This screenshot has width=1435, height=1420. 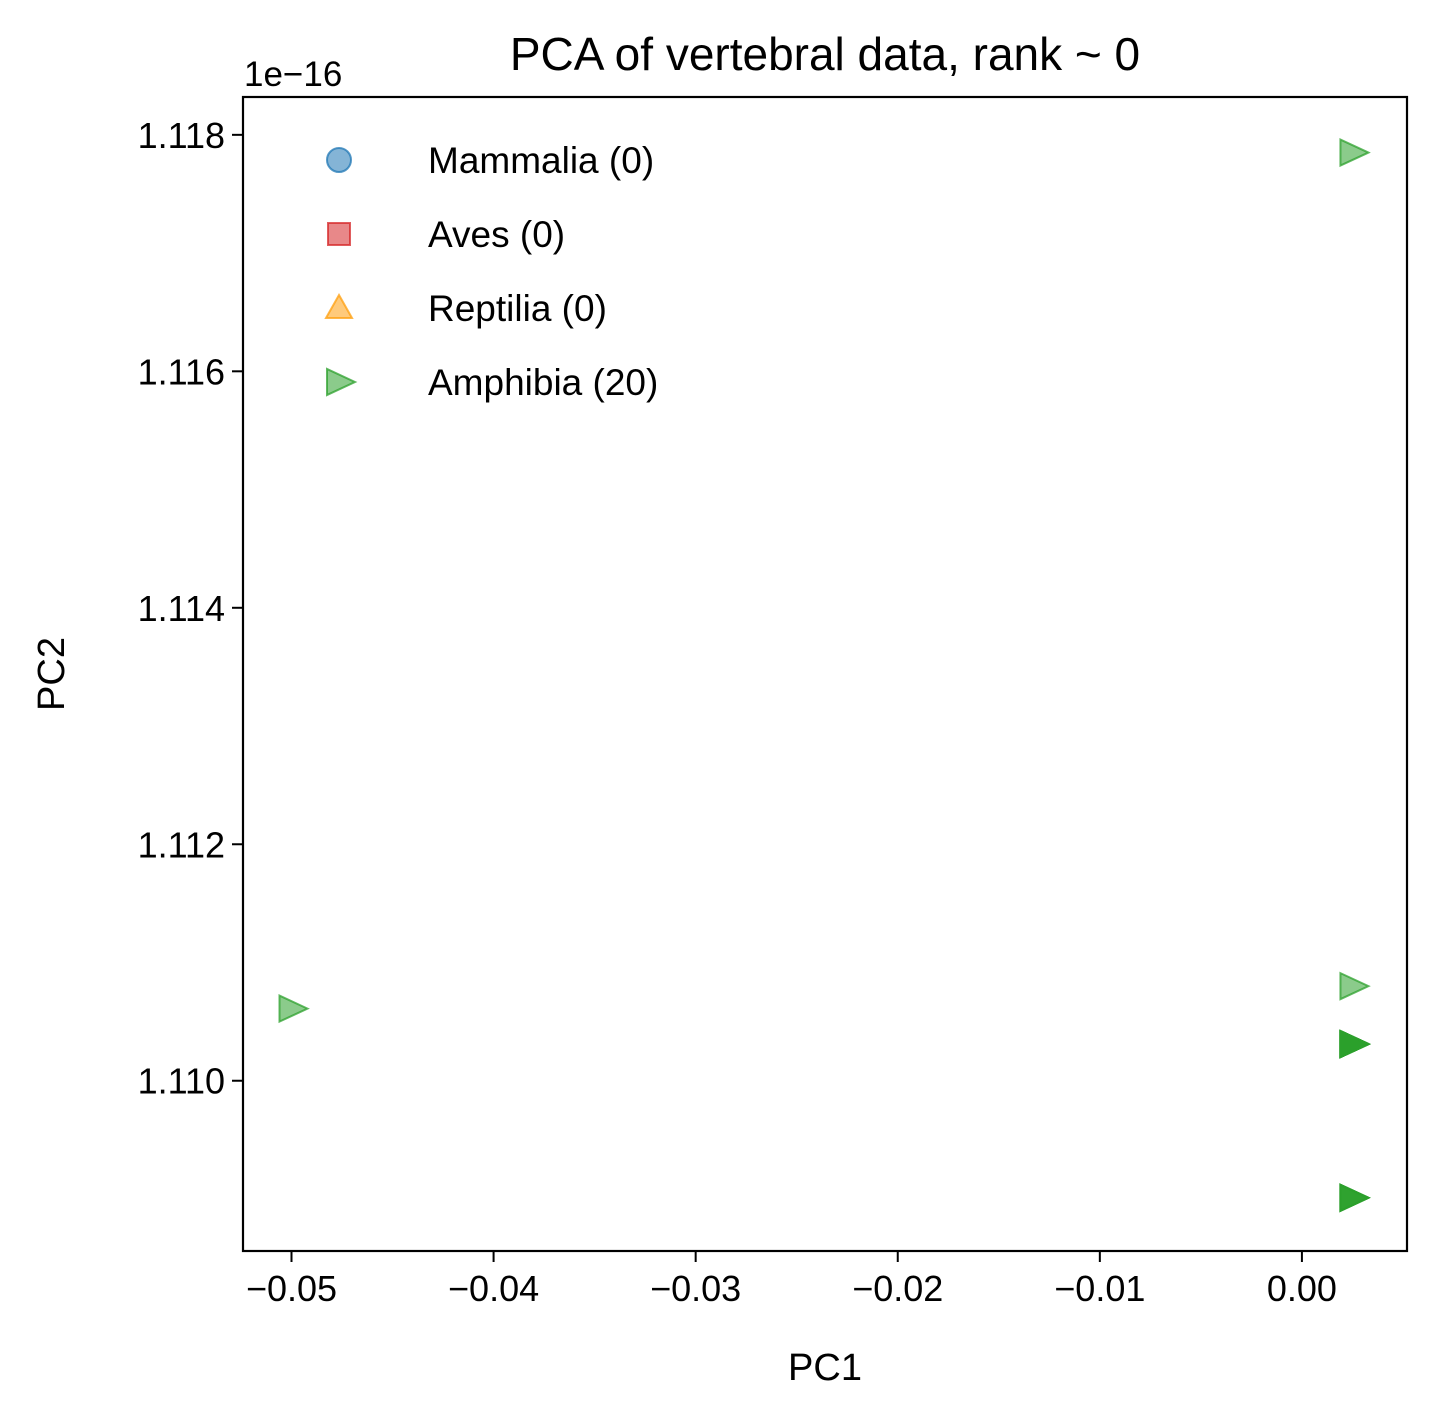 I want to click on y-tick-label: 1.114, so click(x=181, y=608).